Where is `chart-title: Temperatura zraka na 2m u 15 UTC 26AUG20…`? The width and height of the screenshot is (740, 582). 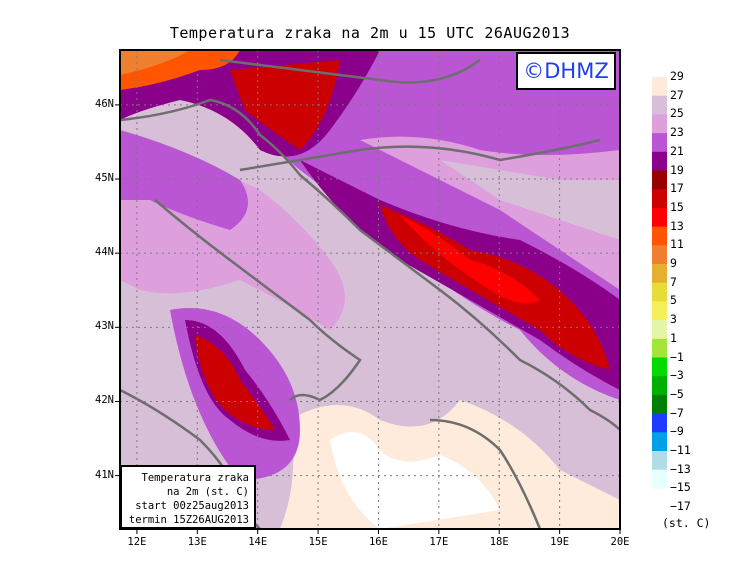 chart-title: Temperatura zraka na 2m u 15 UTC 26AUG20… is located at coordinates (370, 33).